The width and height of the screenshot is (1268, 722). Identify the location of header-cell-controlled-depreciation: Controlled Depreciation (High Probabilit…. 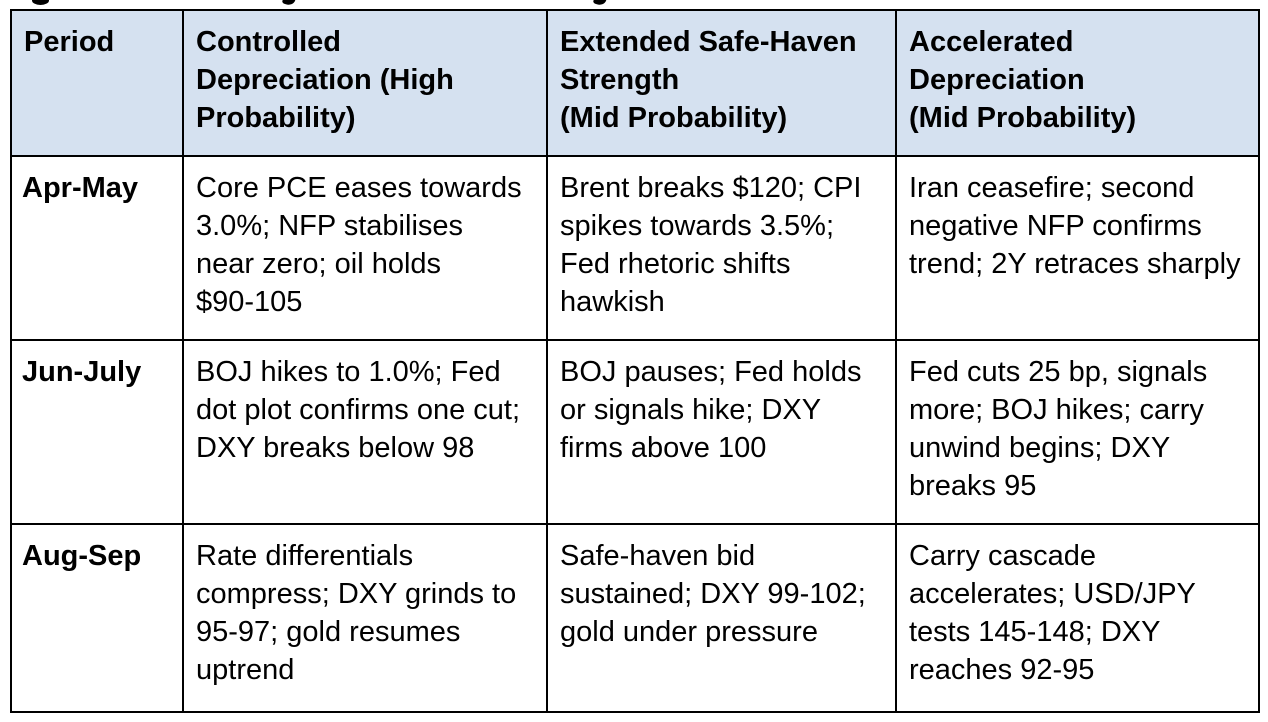
(365, 83).